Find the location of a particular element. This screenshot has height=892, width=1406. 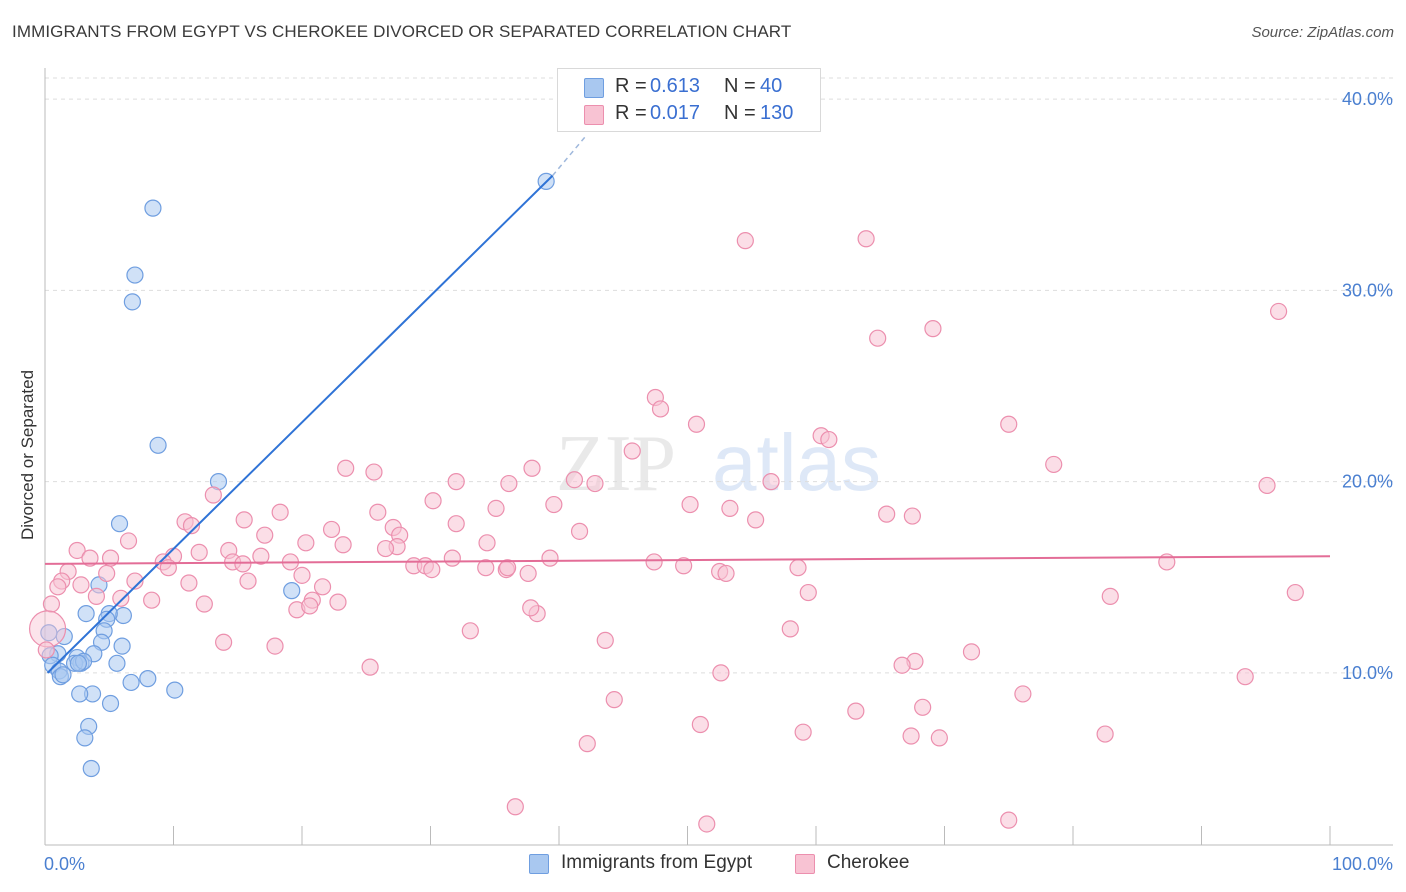

legend-swatch-cherokee is located at coordinates (594, 115).